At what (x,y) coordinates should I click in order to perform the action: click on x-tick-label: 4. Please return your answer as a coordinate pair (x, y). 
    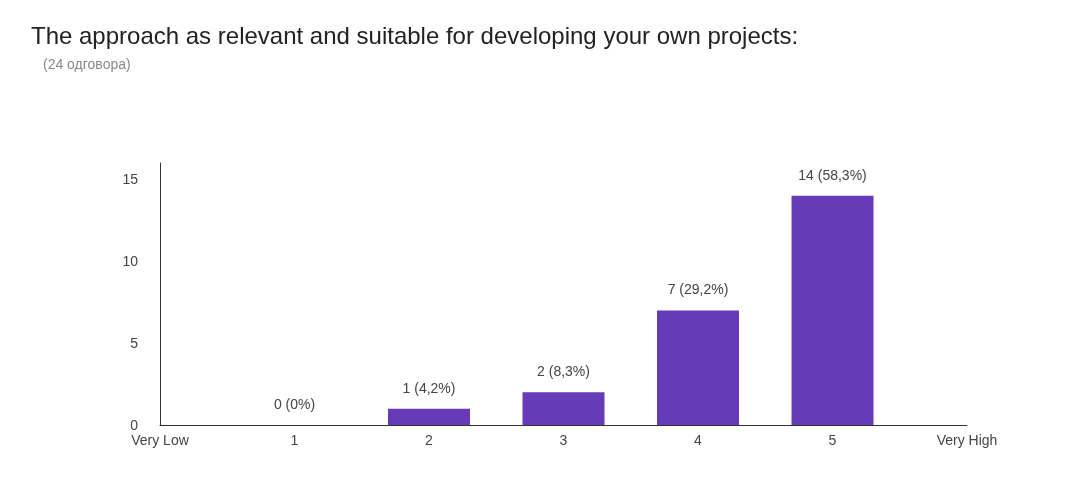
    Looking at the image, I should click on (698, 440).